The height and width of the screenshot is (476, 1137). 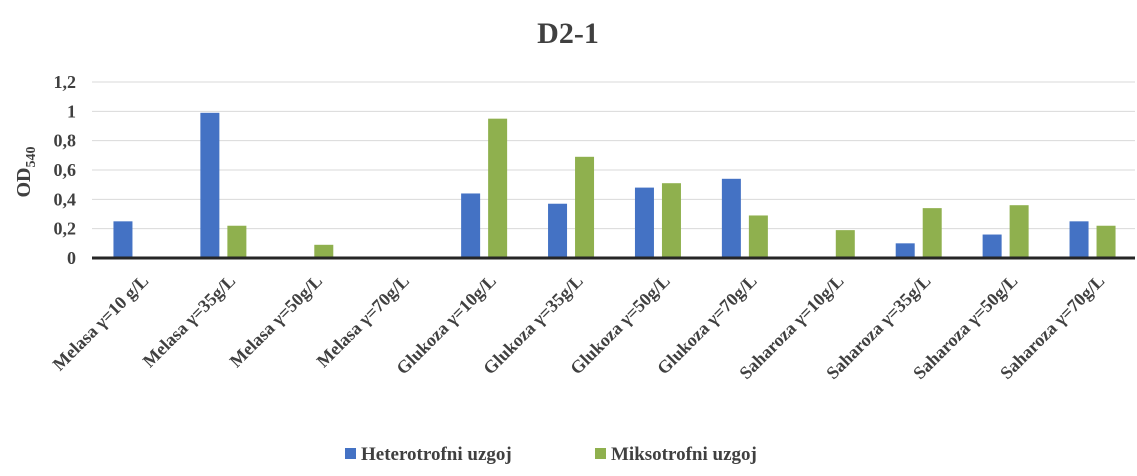 I want to click on y-tick-label: 0,4, so click(x=65, y=199).